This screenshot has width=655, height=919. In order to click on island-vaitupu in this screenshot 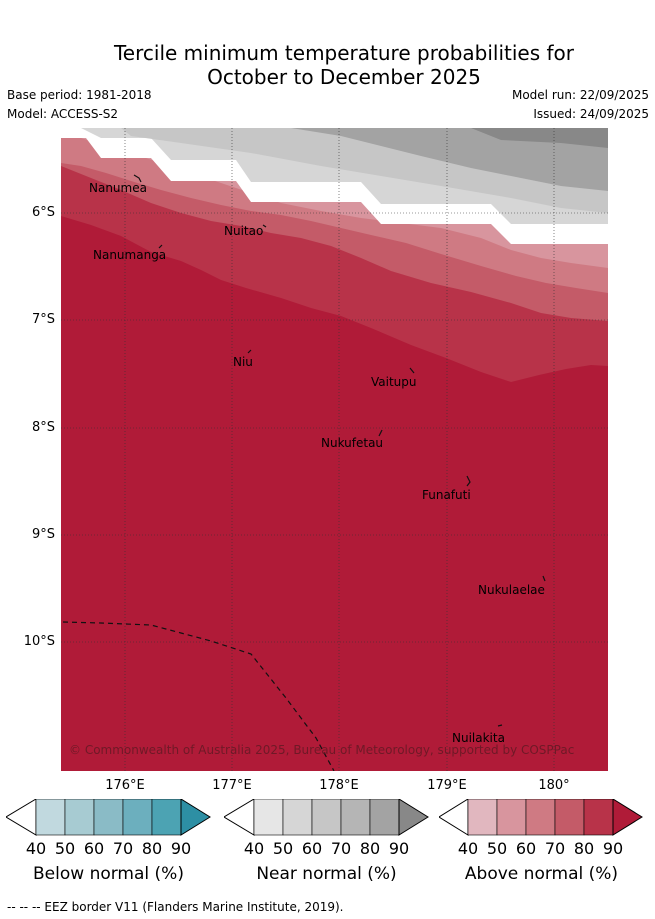, I will do `click(412, 370)`.